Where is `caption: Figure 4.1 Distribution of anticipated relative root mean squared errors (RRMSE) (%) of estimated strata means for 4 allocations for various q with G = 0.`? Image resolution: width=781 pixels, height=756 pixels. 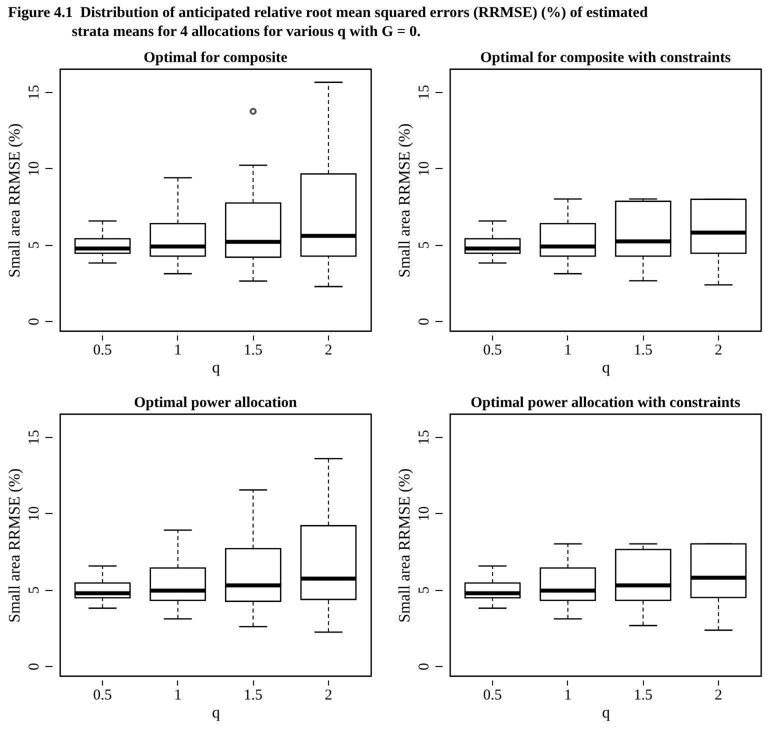
caption: Figure 4.1 Distribution of anticipated relative root mean squared errors (RRMSE) (%) of estimated strata means for 4 allocations for various q with G = 0. is located at coordinates (328, 23).